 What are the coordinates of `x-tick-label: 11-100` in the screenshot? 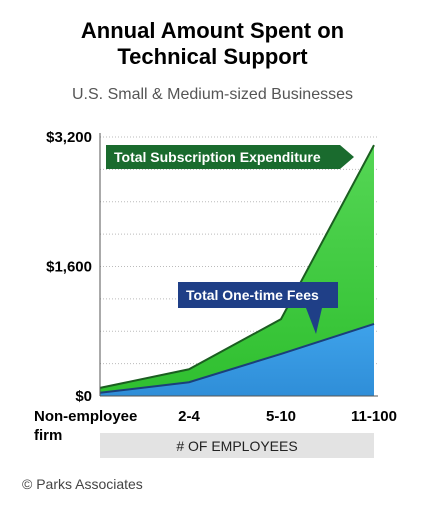 It's located at (374, 416).